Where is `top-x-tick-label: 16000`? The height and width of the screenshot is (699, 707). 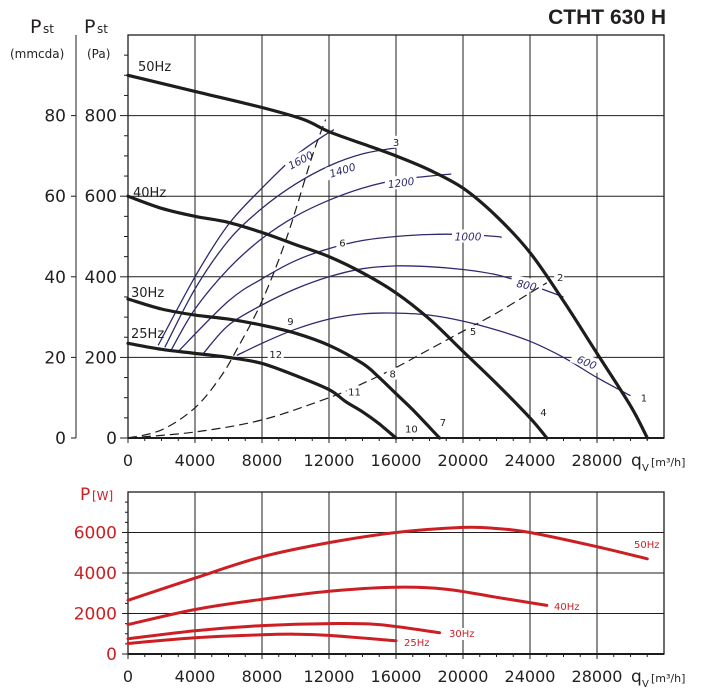
top-x-tick-label: 16000 is located at coordinates (396, 460).